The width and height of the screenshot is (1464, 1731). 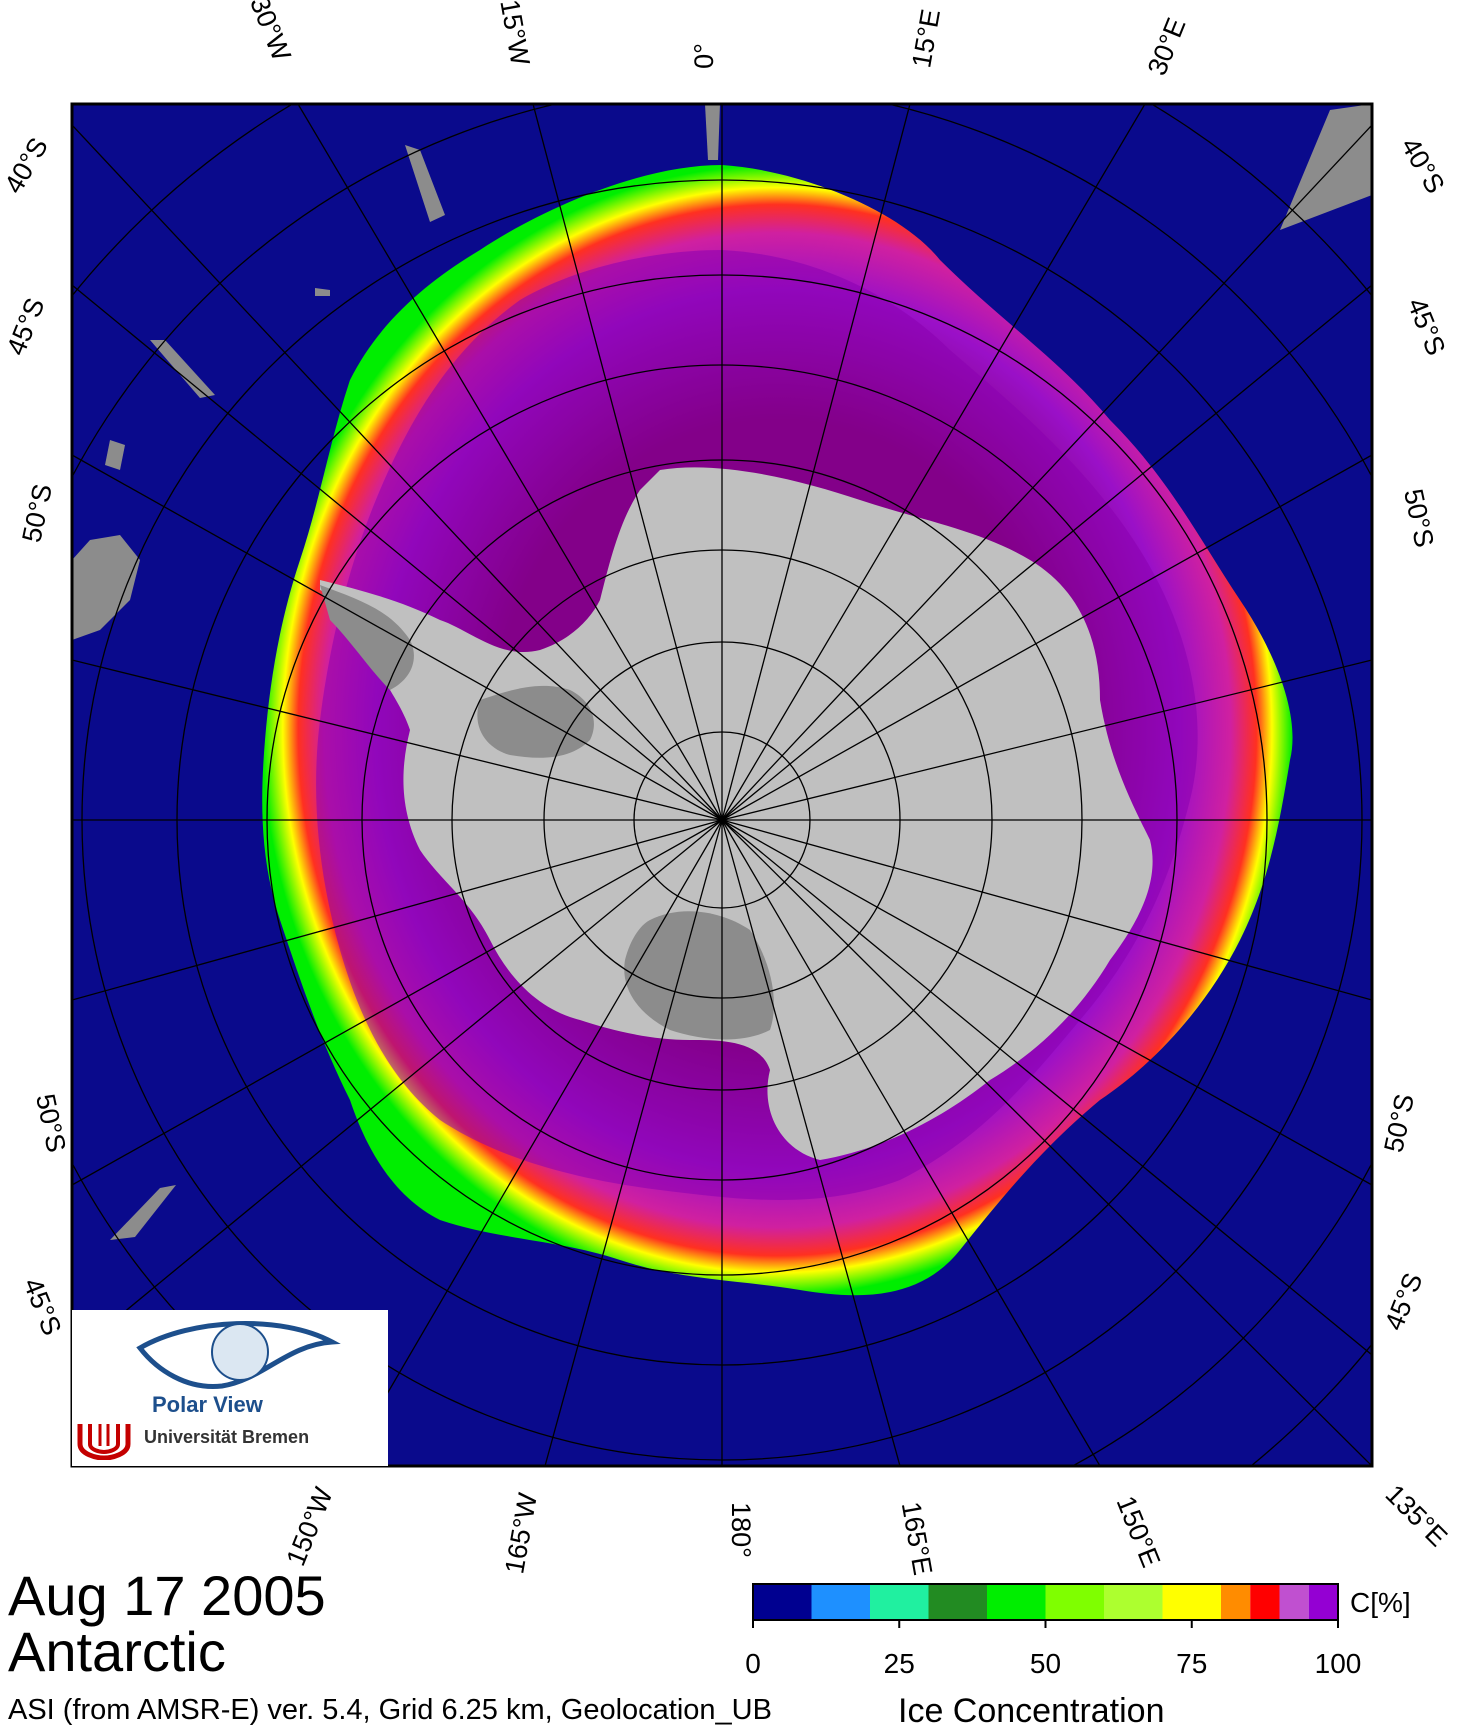 I want to click on lat-label-right-50s-bottom: 50°S, so click(x=1399, y=1123).